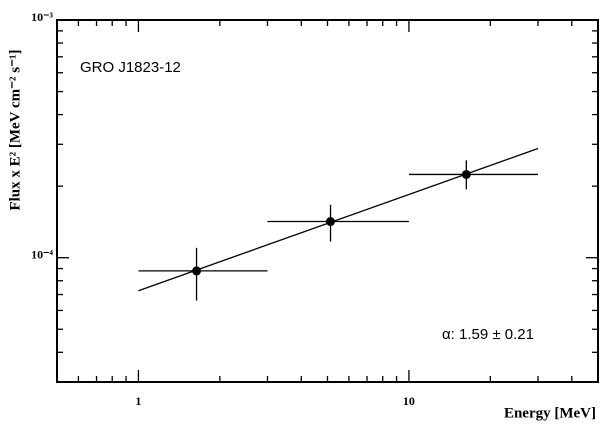 The width and height of the screenshot is (600, 425). I want to click on x-tick-label: 10, so click(409, 401).